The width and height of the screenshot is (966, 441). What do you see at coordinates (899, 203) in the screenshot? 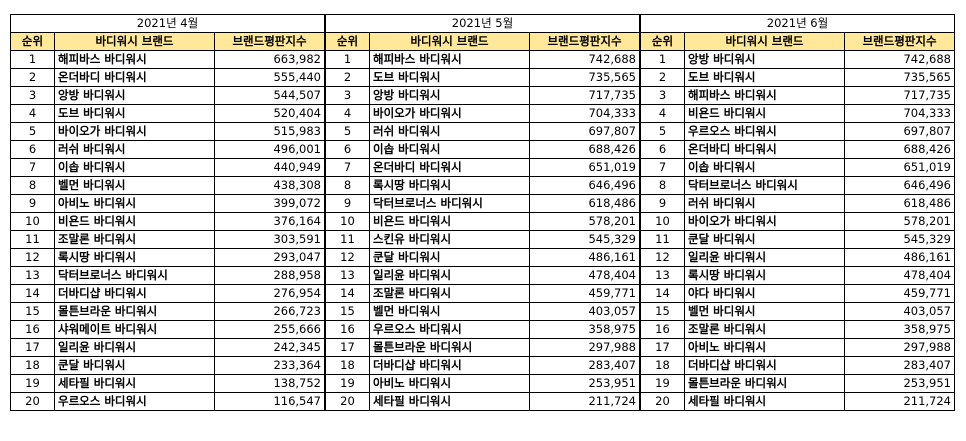
I see `index-cell: 618,486` at bounding box center [899, 203].